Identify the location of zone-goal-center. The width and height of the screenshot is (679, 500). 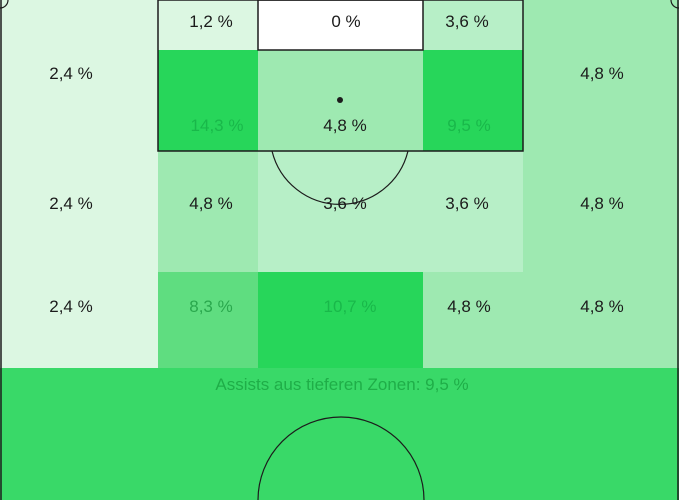
(340, 25).